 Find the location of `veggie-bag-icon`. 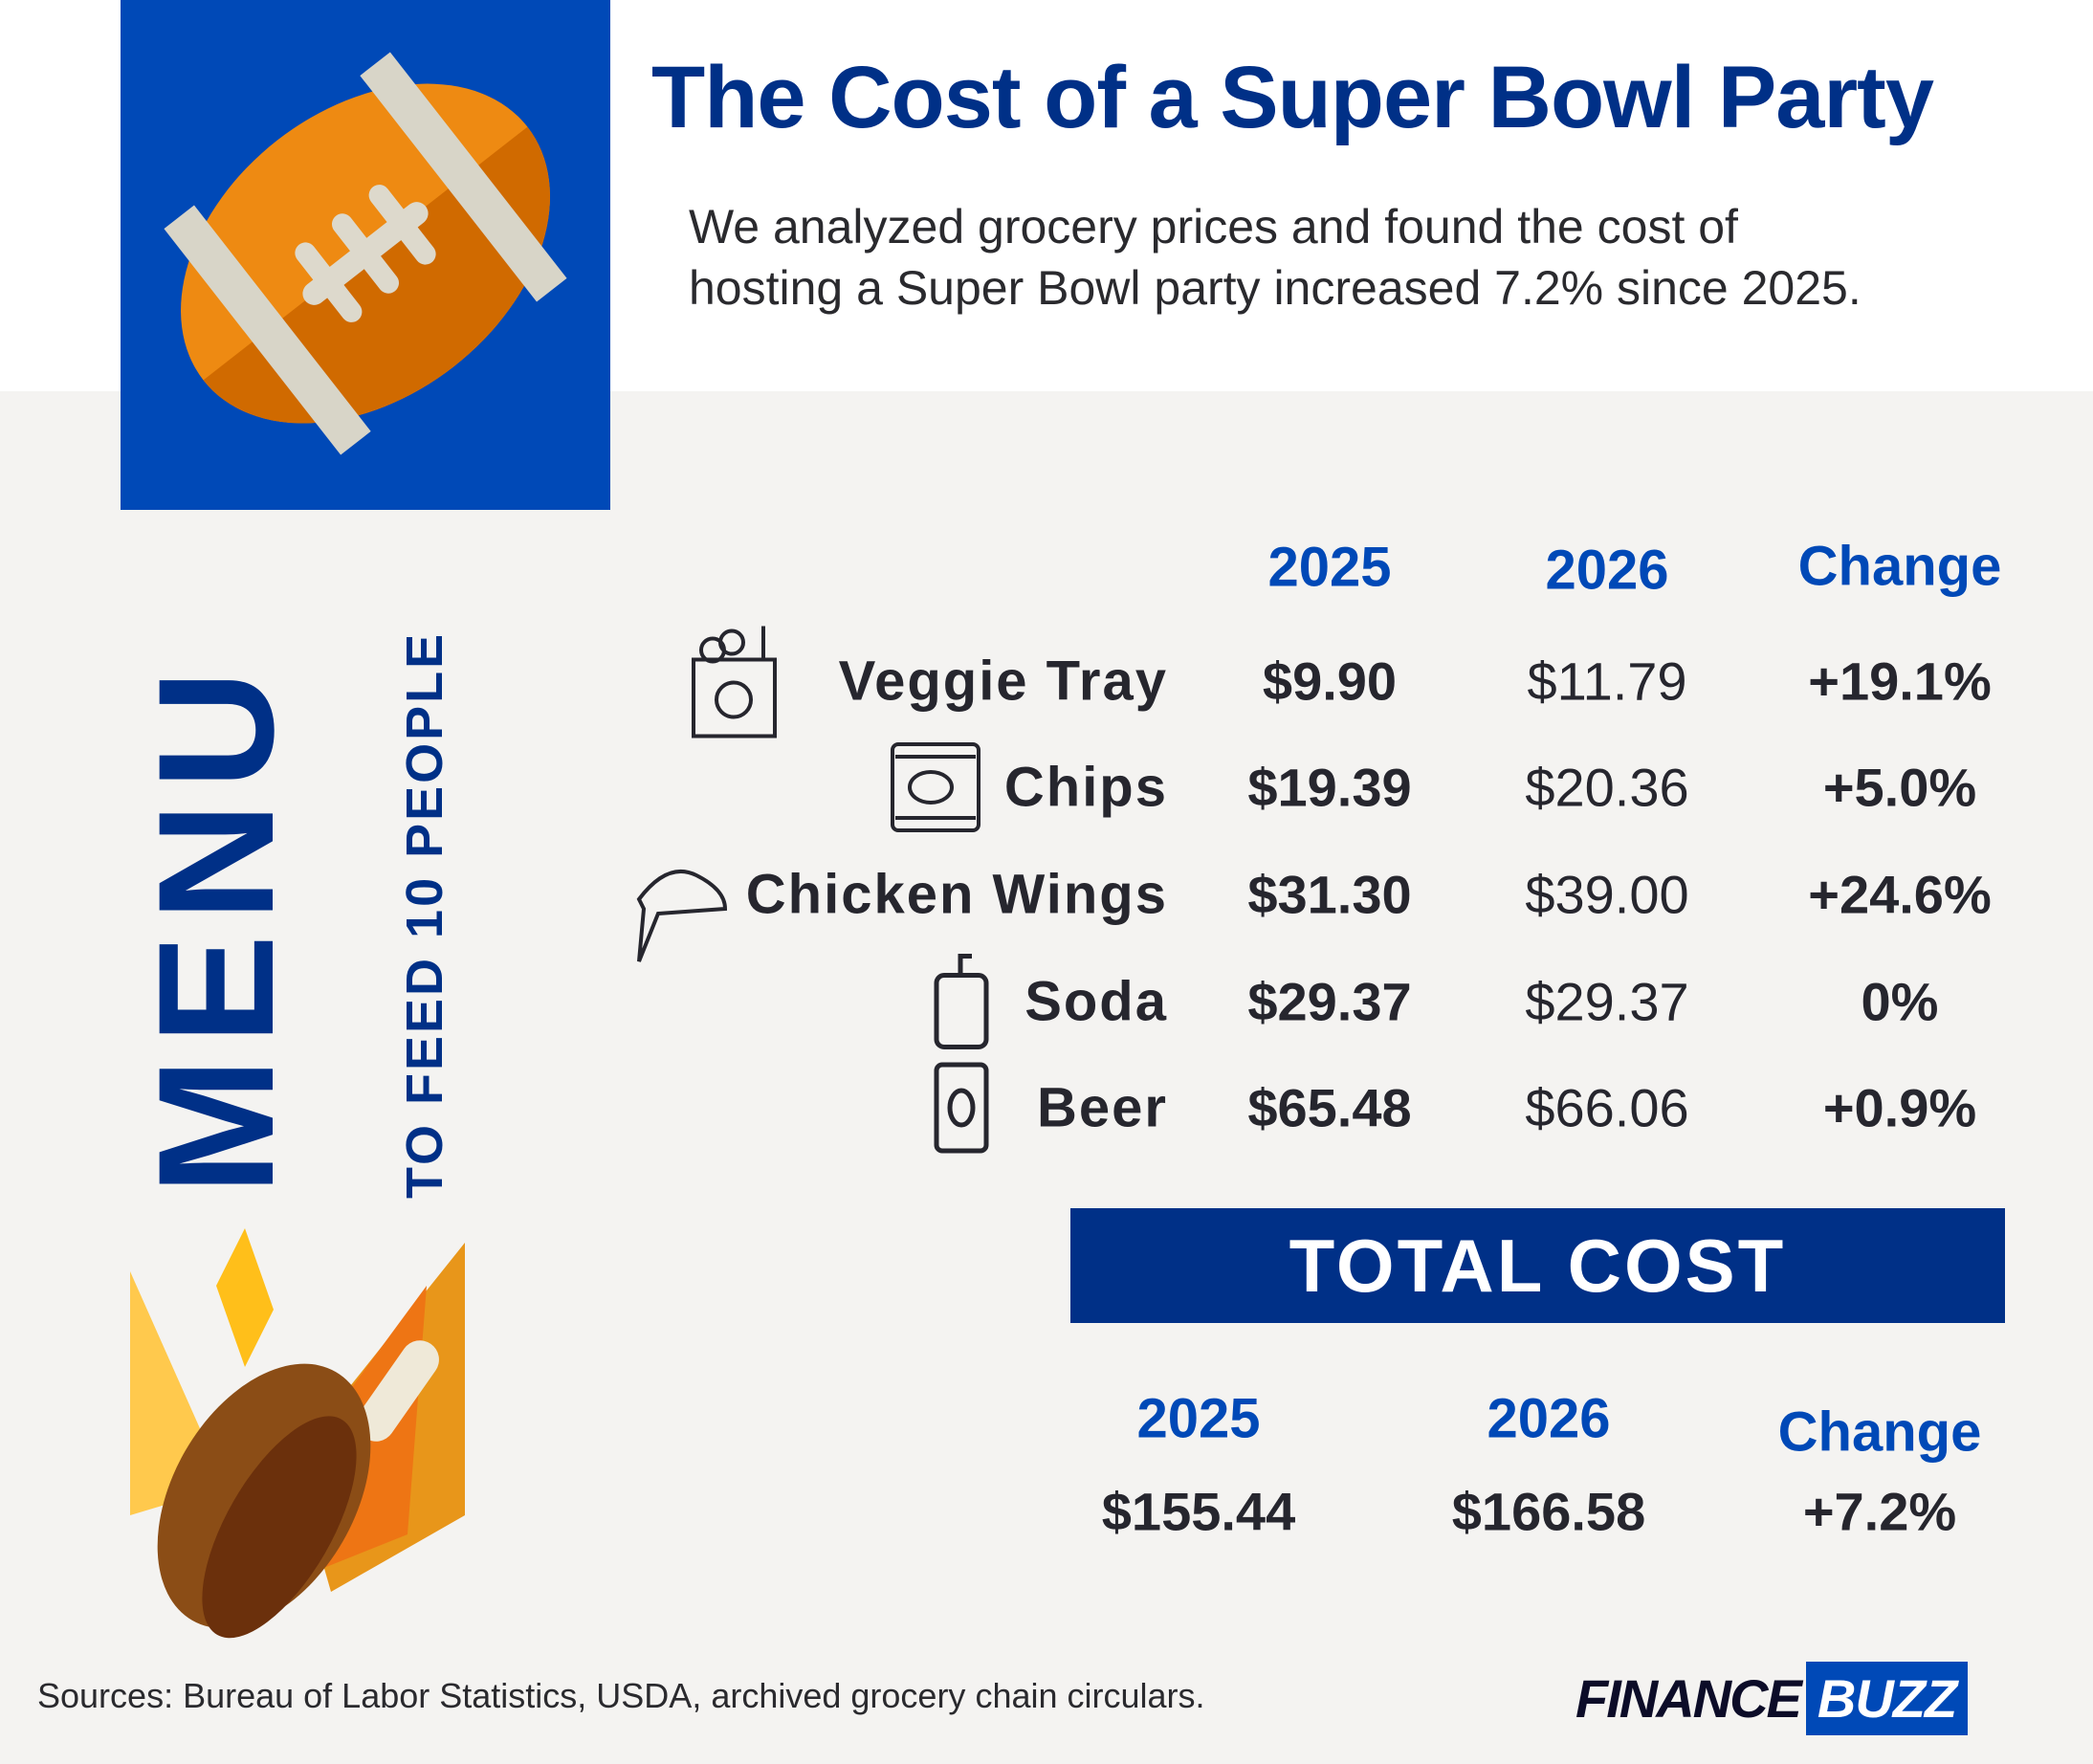

veggie-bag-icon is located at coordinates (734, 682).